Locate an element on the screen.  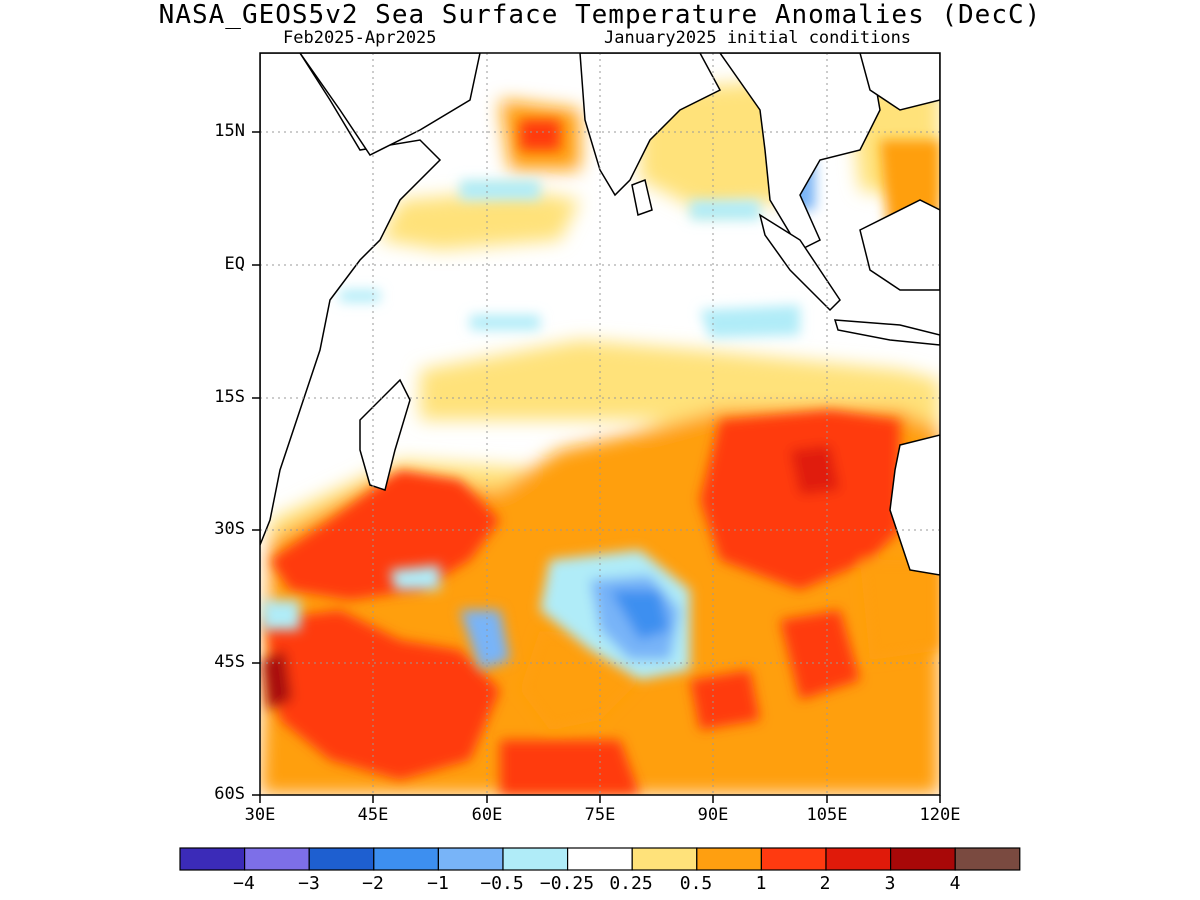
lon-label-120e: 120E is located at coordinates (940, 815).